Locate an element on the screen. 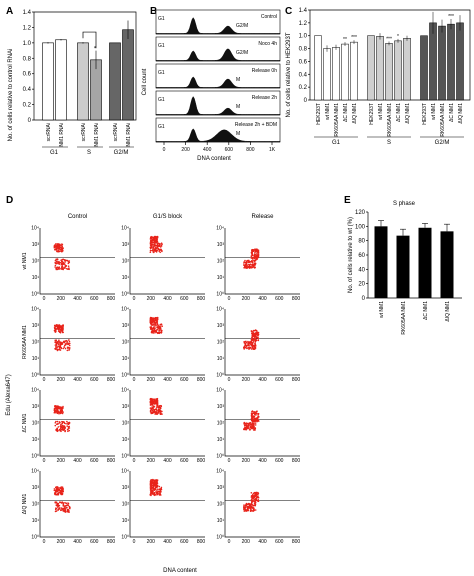 Image resolution: width=474 pixels, height=576 pixels. panel-b-ylabel: Cell count is located at coordinates (145, 81).